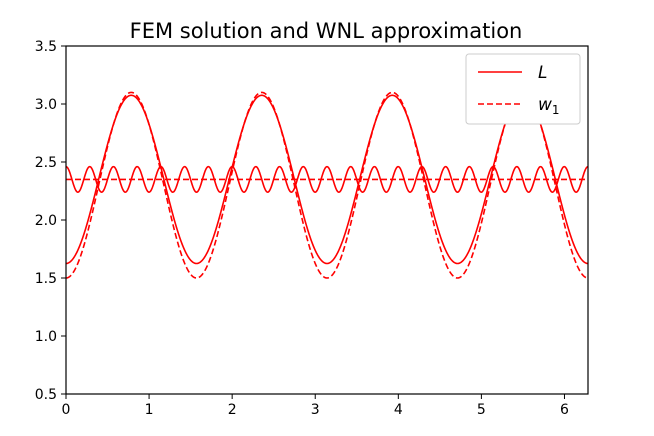  What do you see at coordinates (315, 410) in the screenshot?
I see `x-tick-label: 3` at bounding box center [315, 410].